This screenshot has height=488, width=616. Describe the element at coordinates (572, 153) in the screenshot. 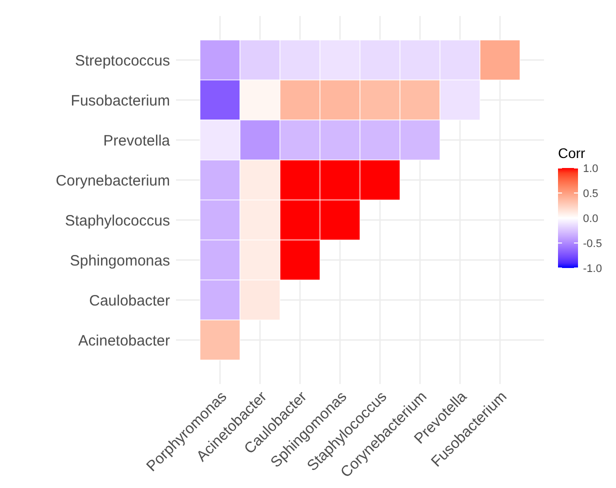

I see `legend-title: Corr` at that location.